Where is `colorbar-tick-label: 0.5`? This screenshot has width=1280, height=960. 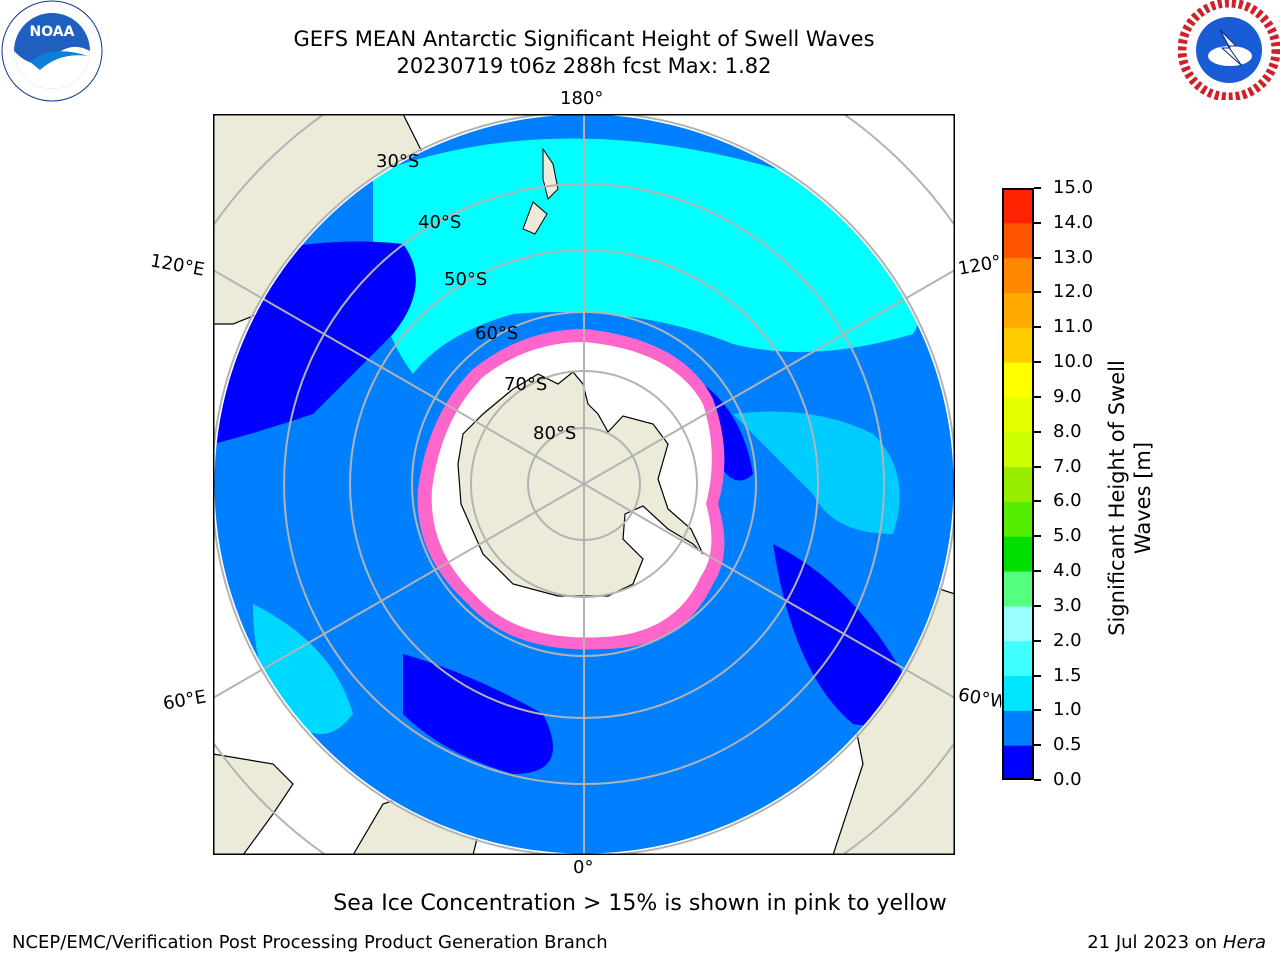 colorbar-tick-label: 0.5 is located at coordinates (1067, 745).